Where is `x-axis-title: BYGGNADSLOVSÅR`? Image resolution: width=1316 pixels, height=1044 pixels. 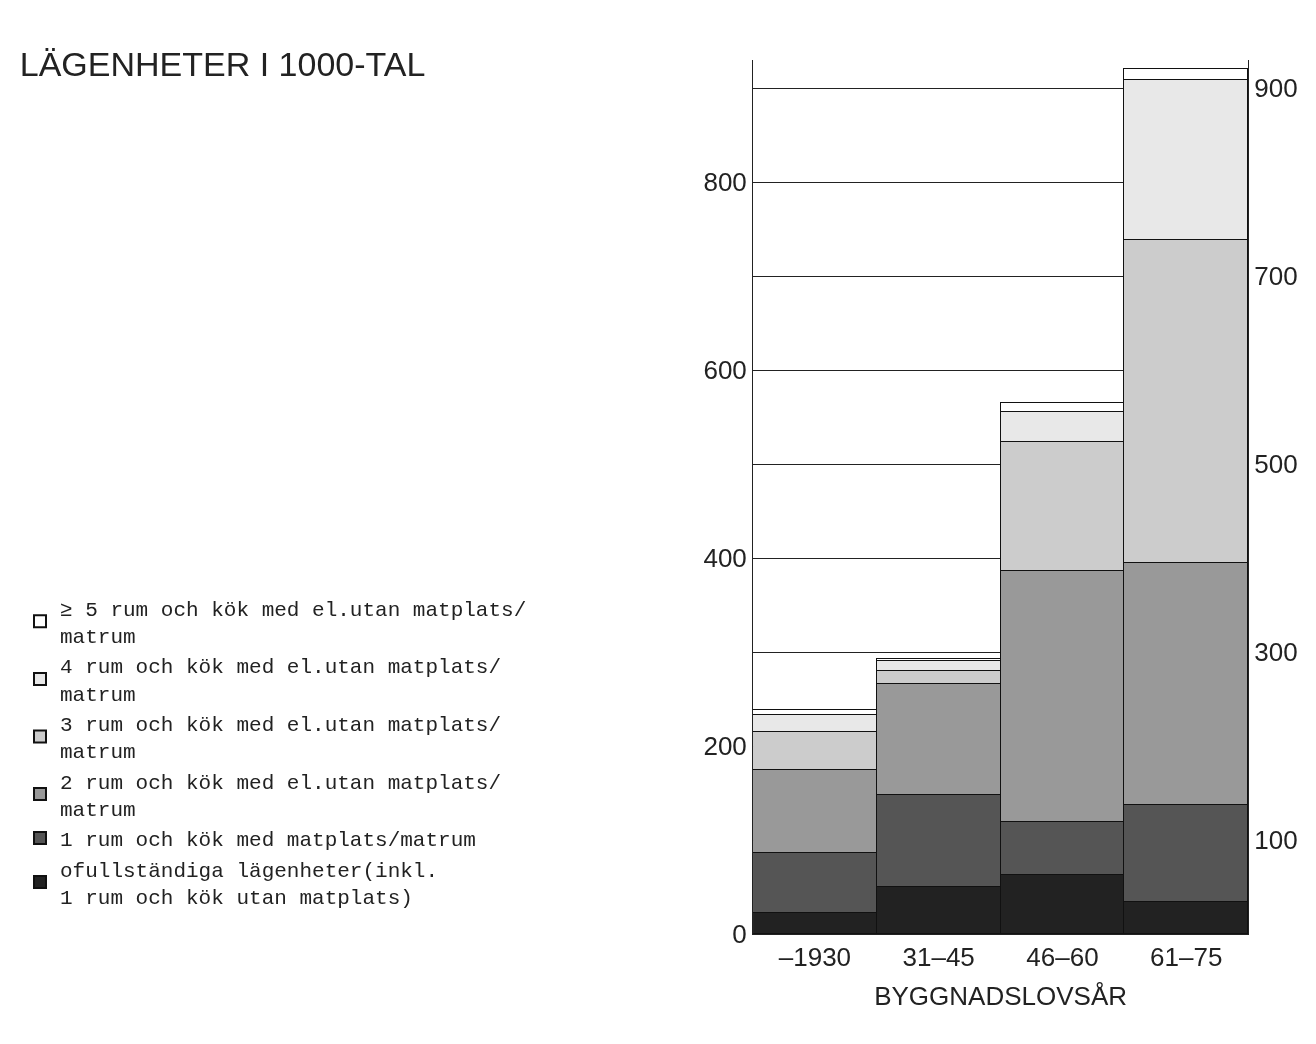
x-axis-title: BYGGNADSLOVSÅR is located at coordinates (1000, 995).